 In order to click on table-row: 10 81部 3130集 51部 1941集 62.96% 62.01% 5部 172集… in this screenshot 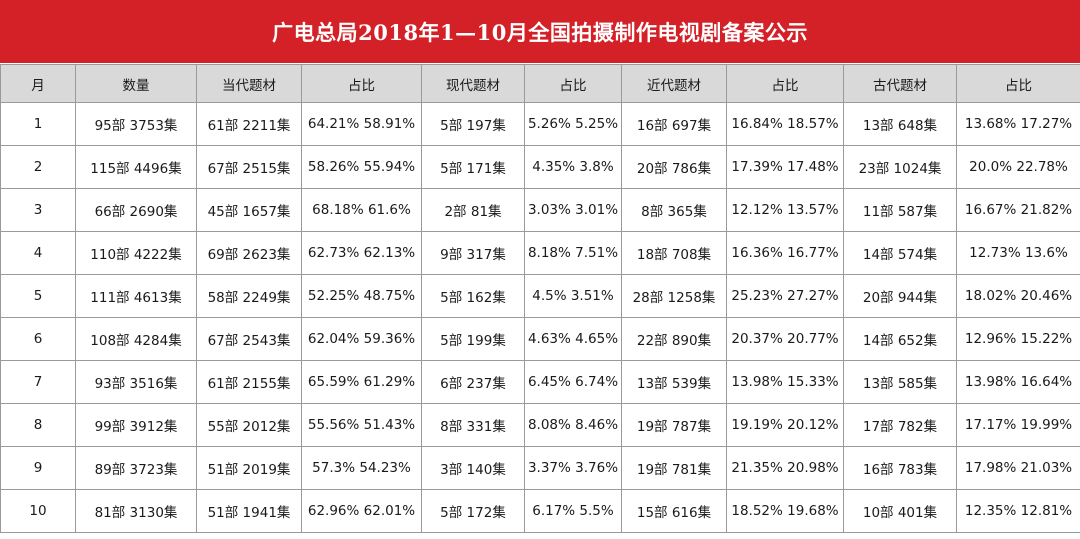, I will do `click(540, 511)`.